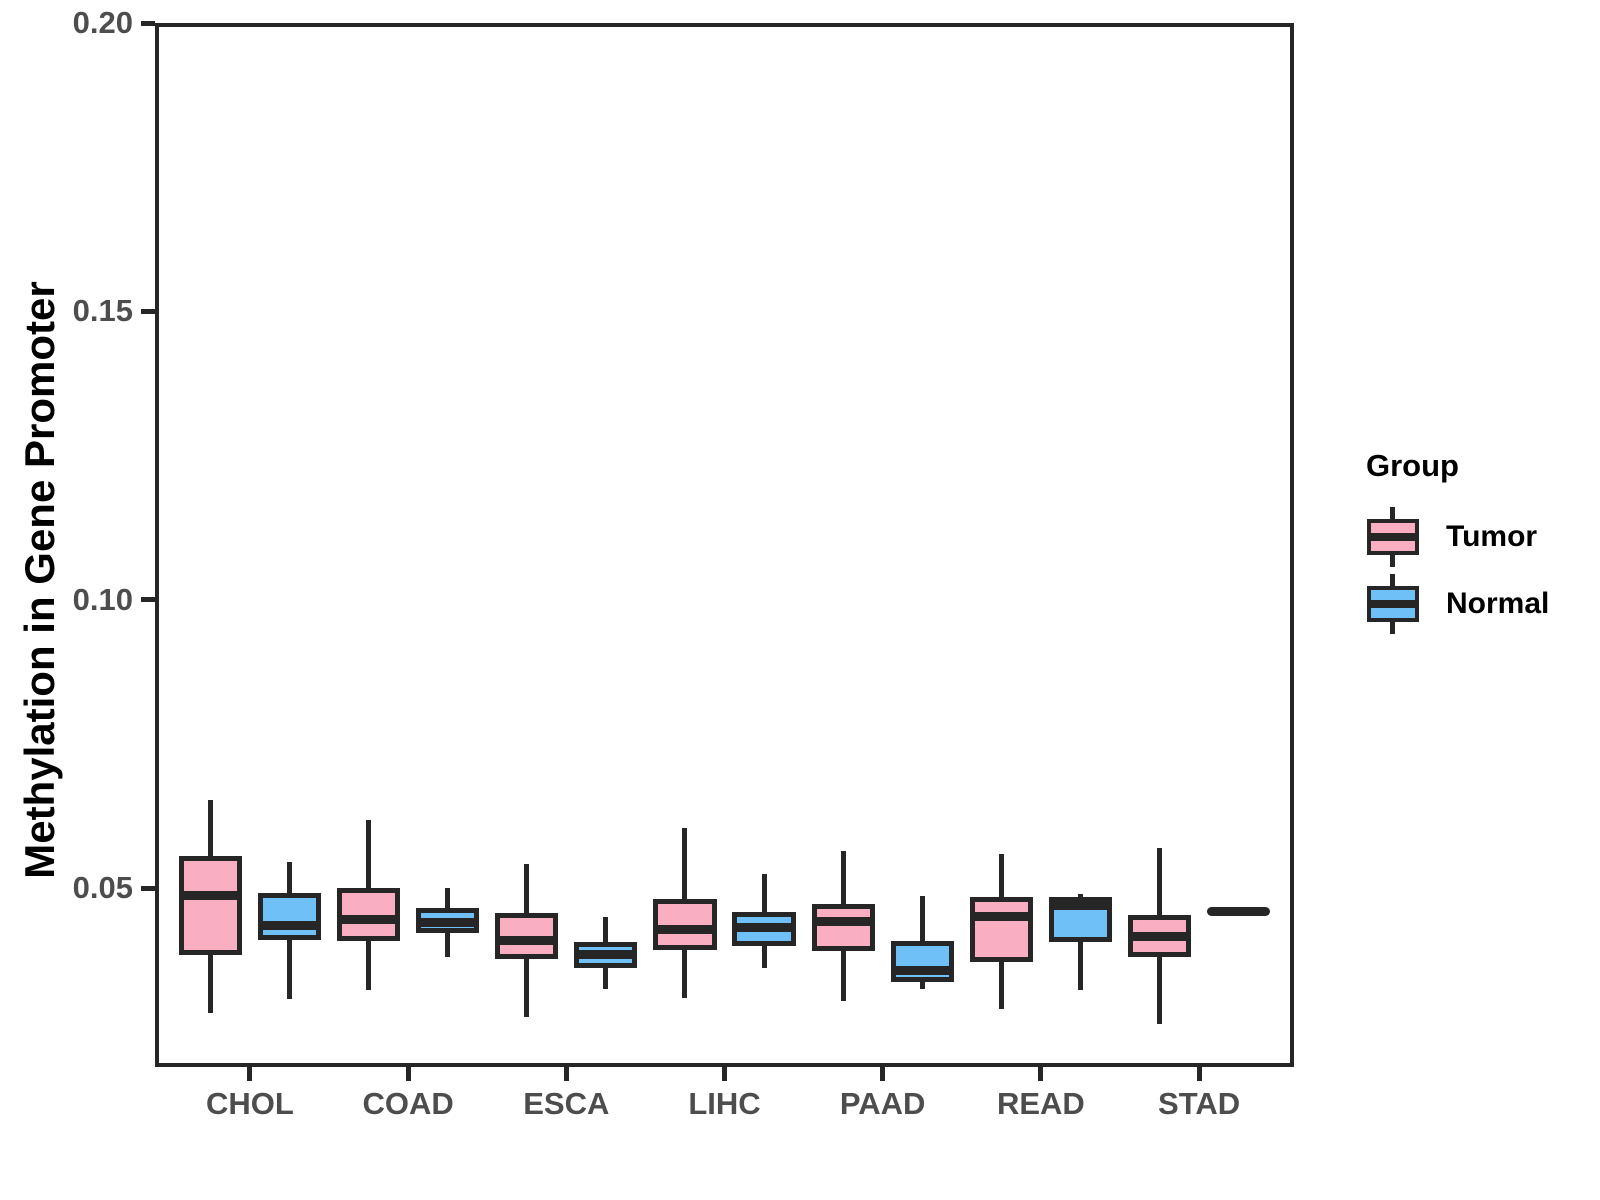  Describe the element at coordinates (1001, 929) in the screenshot. I see `boxplot-box-tumor-read` at that location.